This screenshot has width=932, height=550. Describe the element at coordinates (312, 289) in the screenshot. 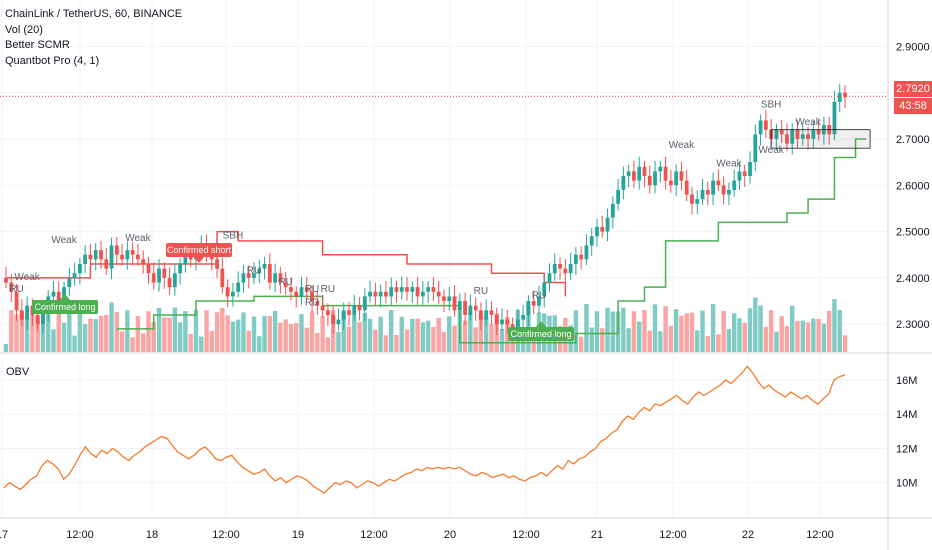

I see `ru-tag: RU` at that location.